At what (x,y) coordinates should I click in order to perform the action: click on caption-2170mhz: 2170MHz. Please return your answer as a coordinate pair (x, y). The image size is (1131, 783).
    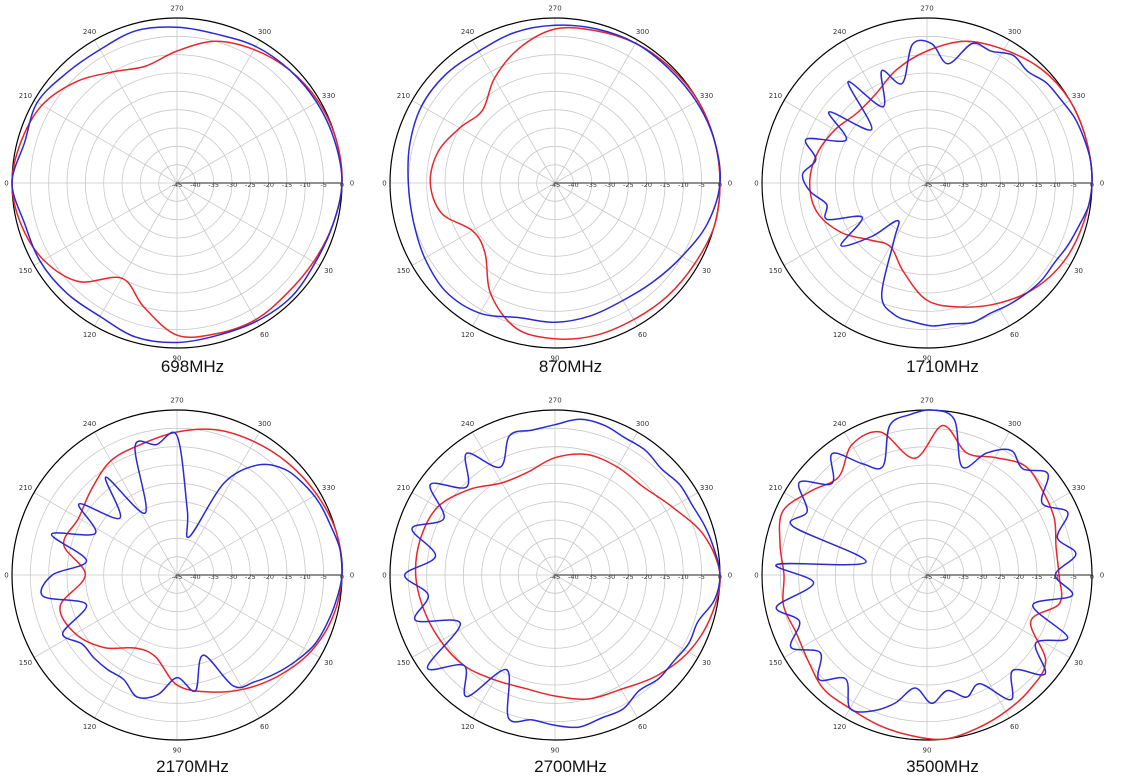
    Looking at the image, I should click on (192, 766).